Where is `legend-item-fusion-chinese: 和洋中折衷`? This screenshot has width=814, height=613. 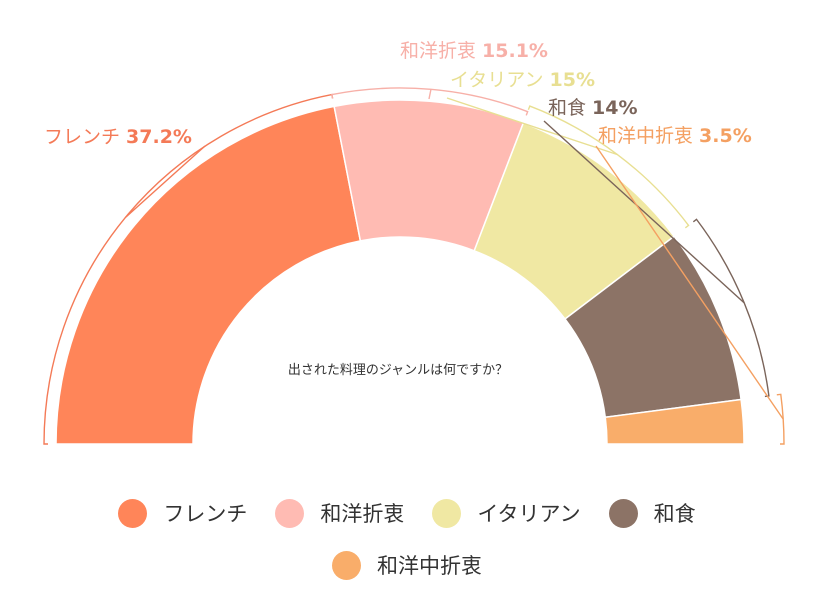
legend-item-fusion-chinese: 和洋中折衷 is located at coordinates (407, 565).